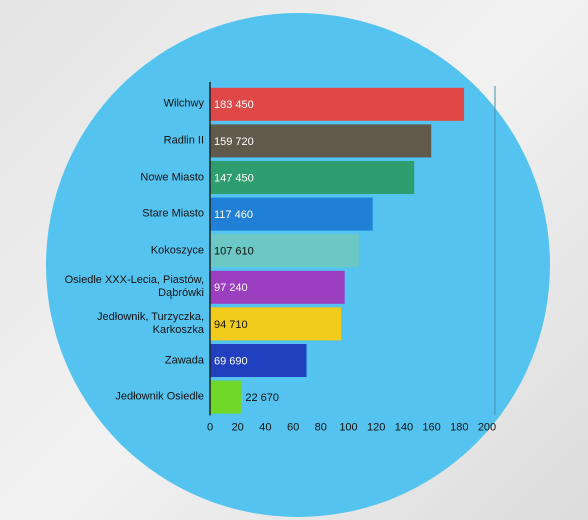 This screenshot has height=520, width=588. Describe the element at coordinates (184, 360) in the screenshot. I see `y-tick-label: Zawada` at that location.